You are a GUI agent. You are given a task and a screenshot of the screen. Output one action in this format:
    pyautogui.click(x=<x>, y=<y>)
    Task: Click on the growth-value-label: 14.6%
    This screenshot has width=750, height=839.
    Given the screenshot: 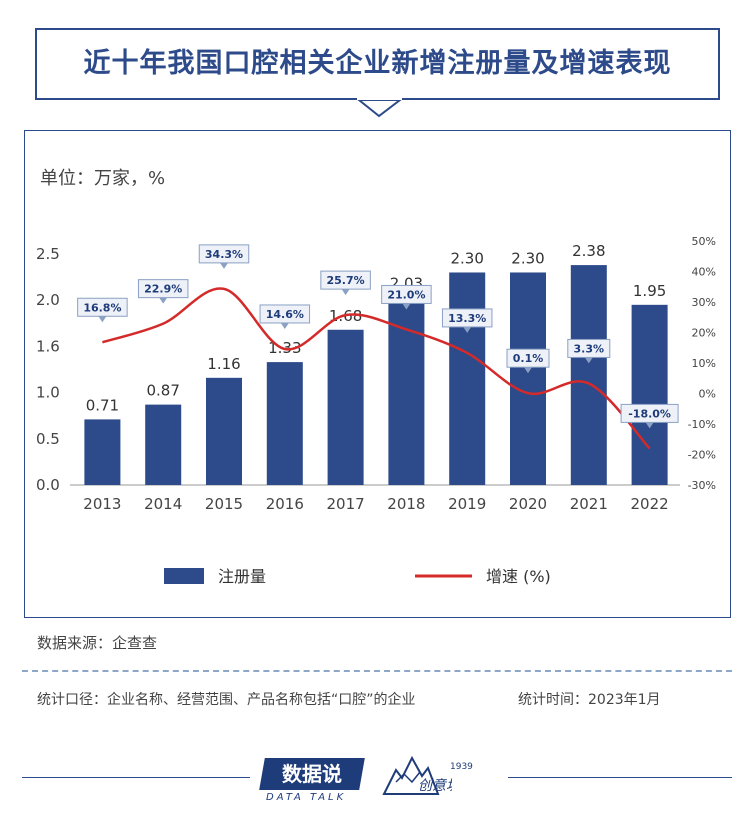 What is the action you would take?
    pyautogui.click(x=285, y=314)
    